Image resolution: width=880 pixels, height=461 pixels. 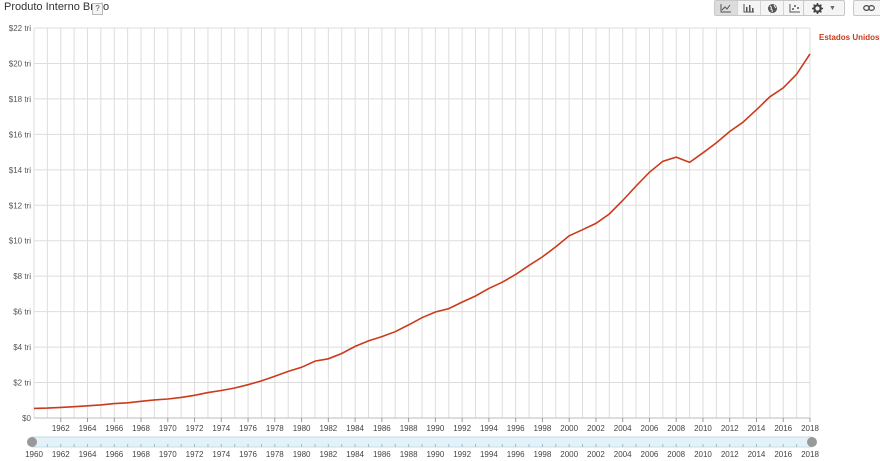 I want to click on x-tick-label: 1982, so click(x=328, y=428).